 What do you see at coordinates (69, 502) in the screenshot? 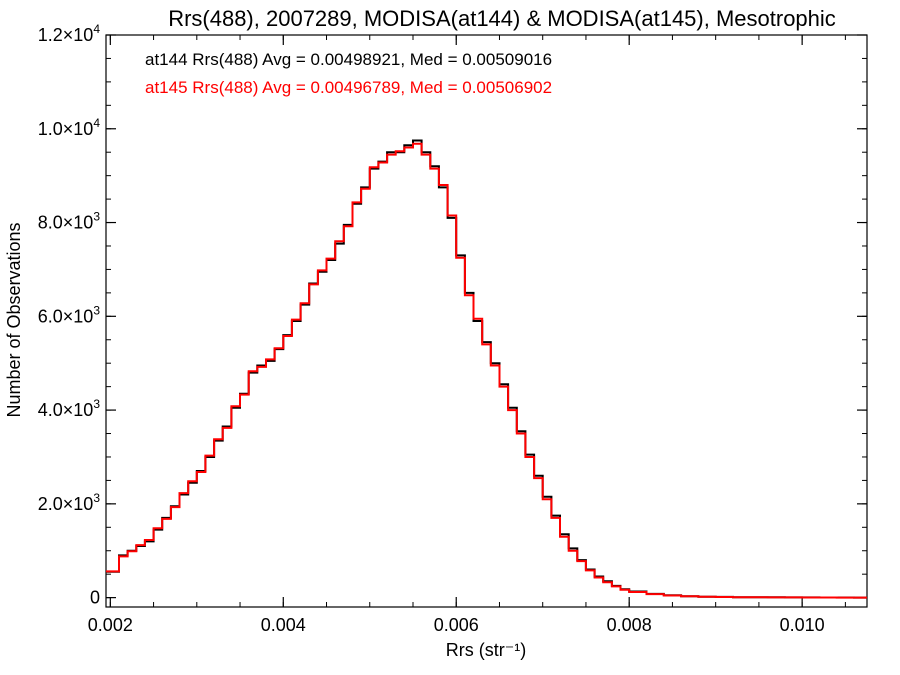
I see `y-tick-label: 2.0×10³` at bounding box center [69, 502].